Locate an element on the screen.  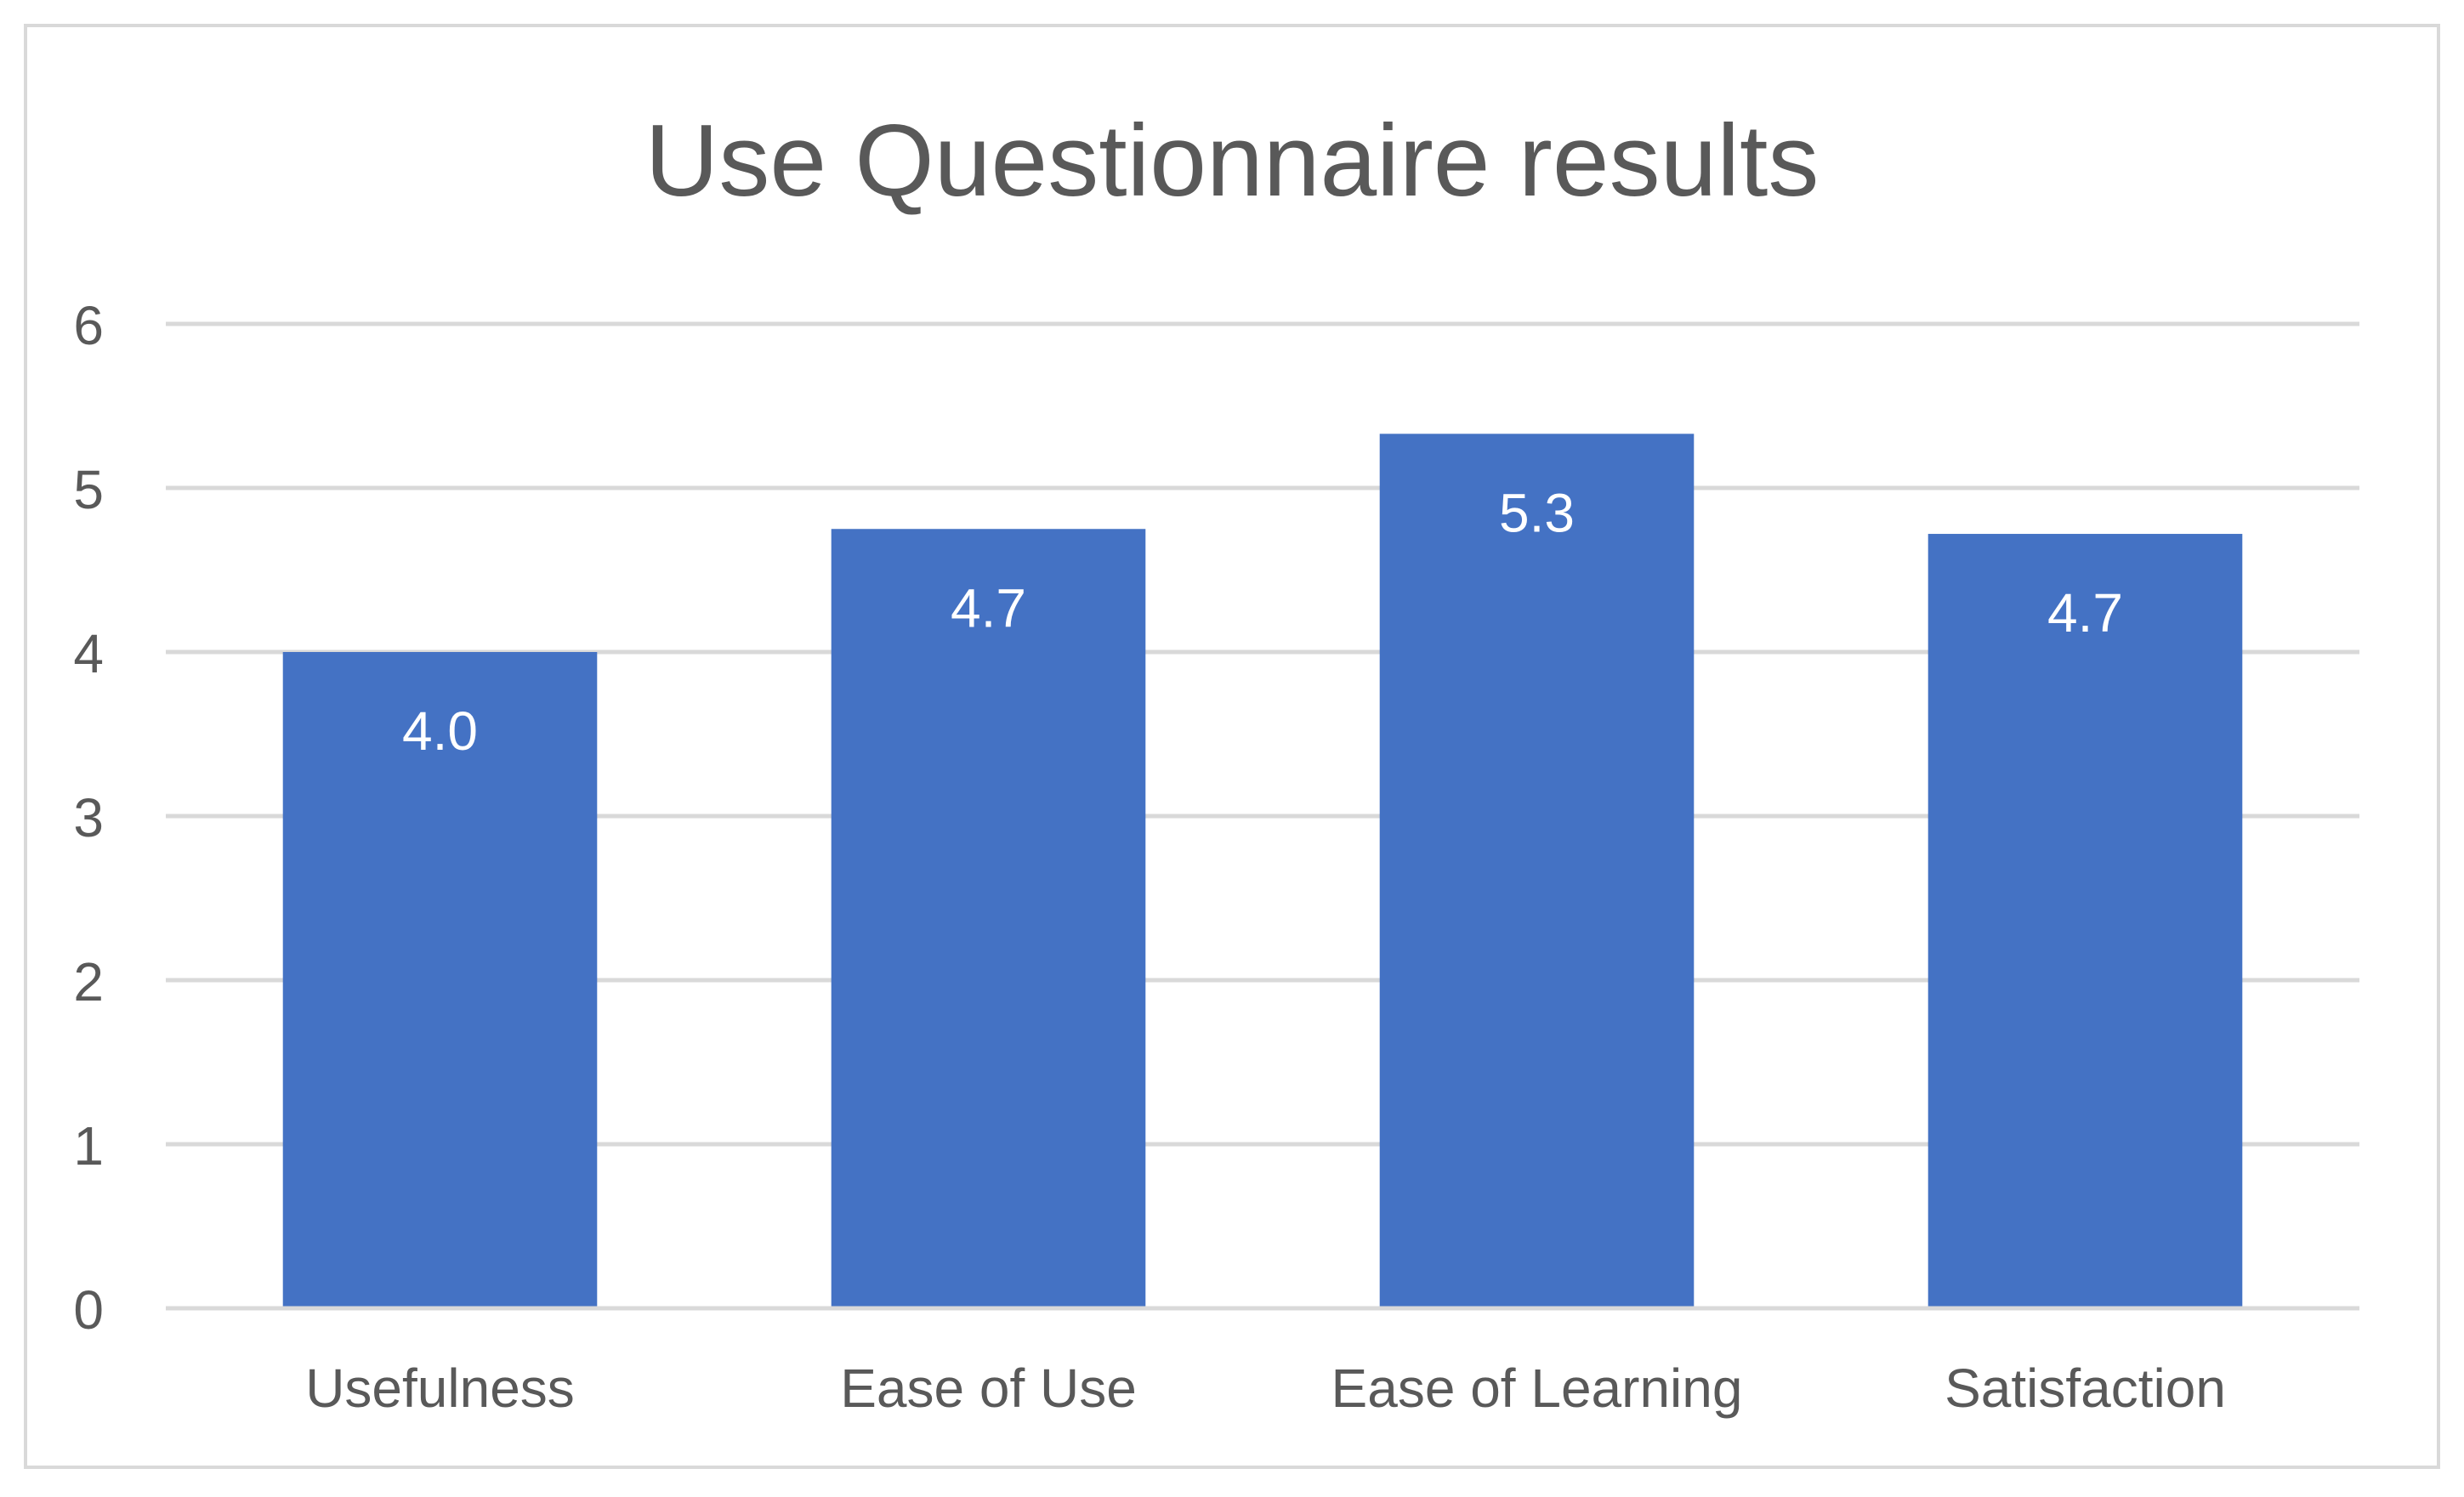
y-tick-label: 2 is located at coordinates (88, 981).